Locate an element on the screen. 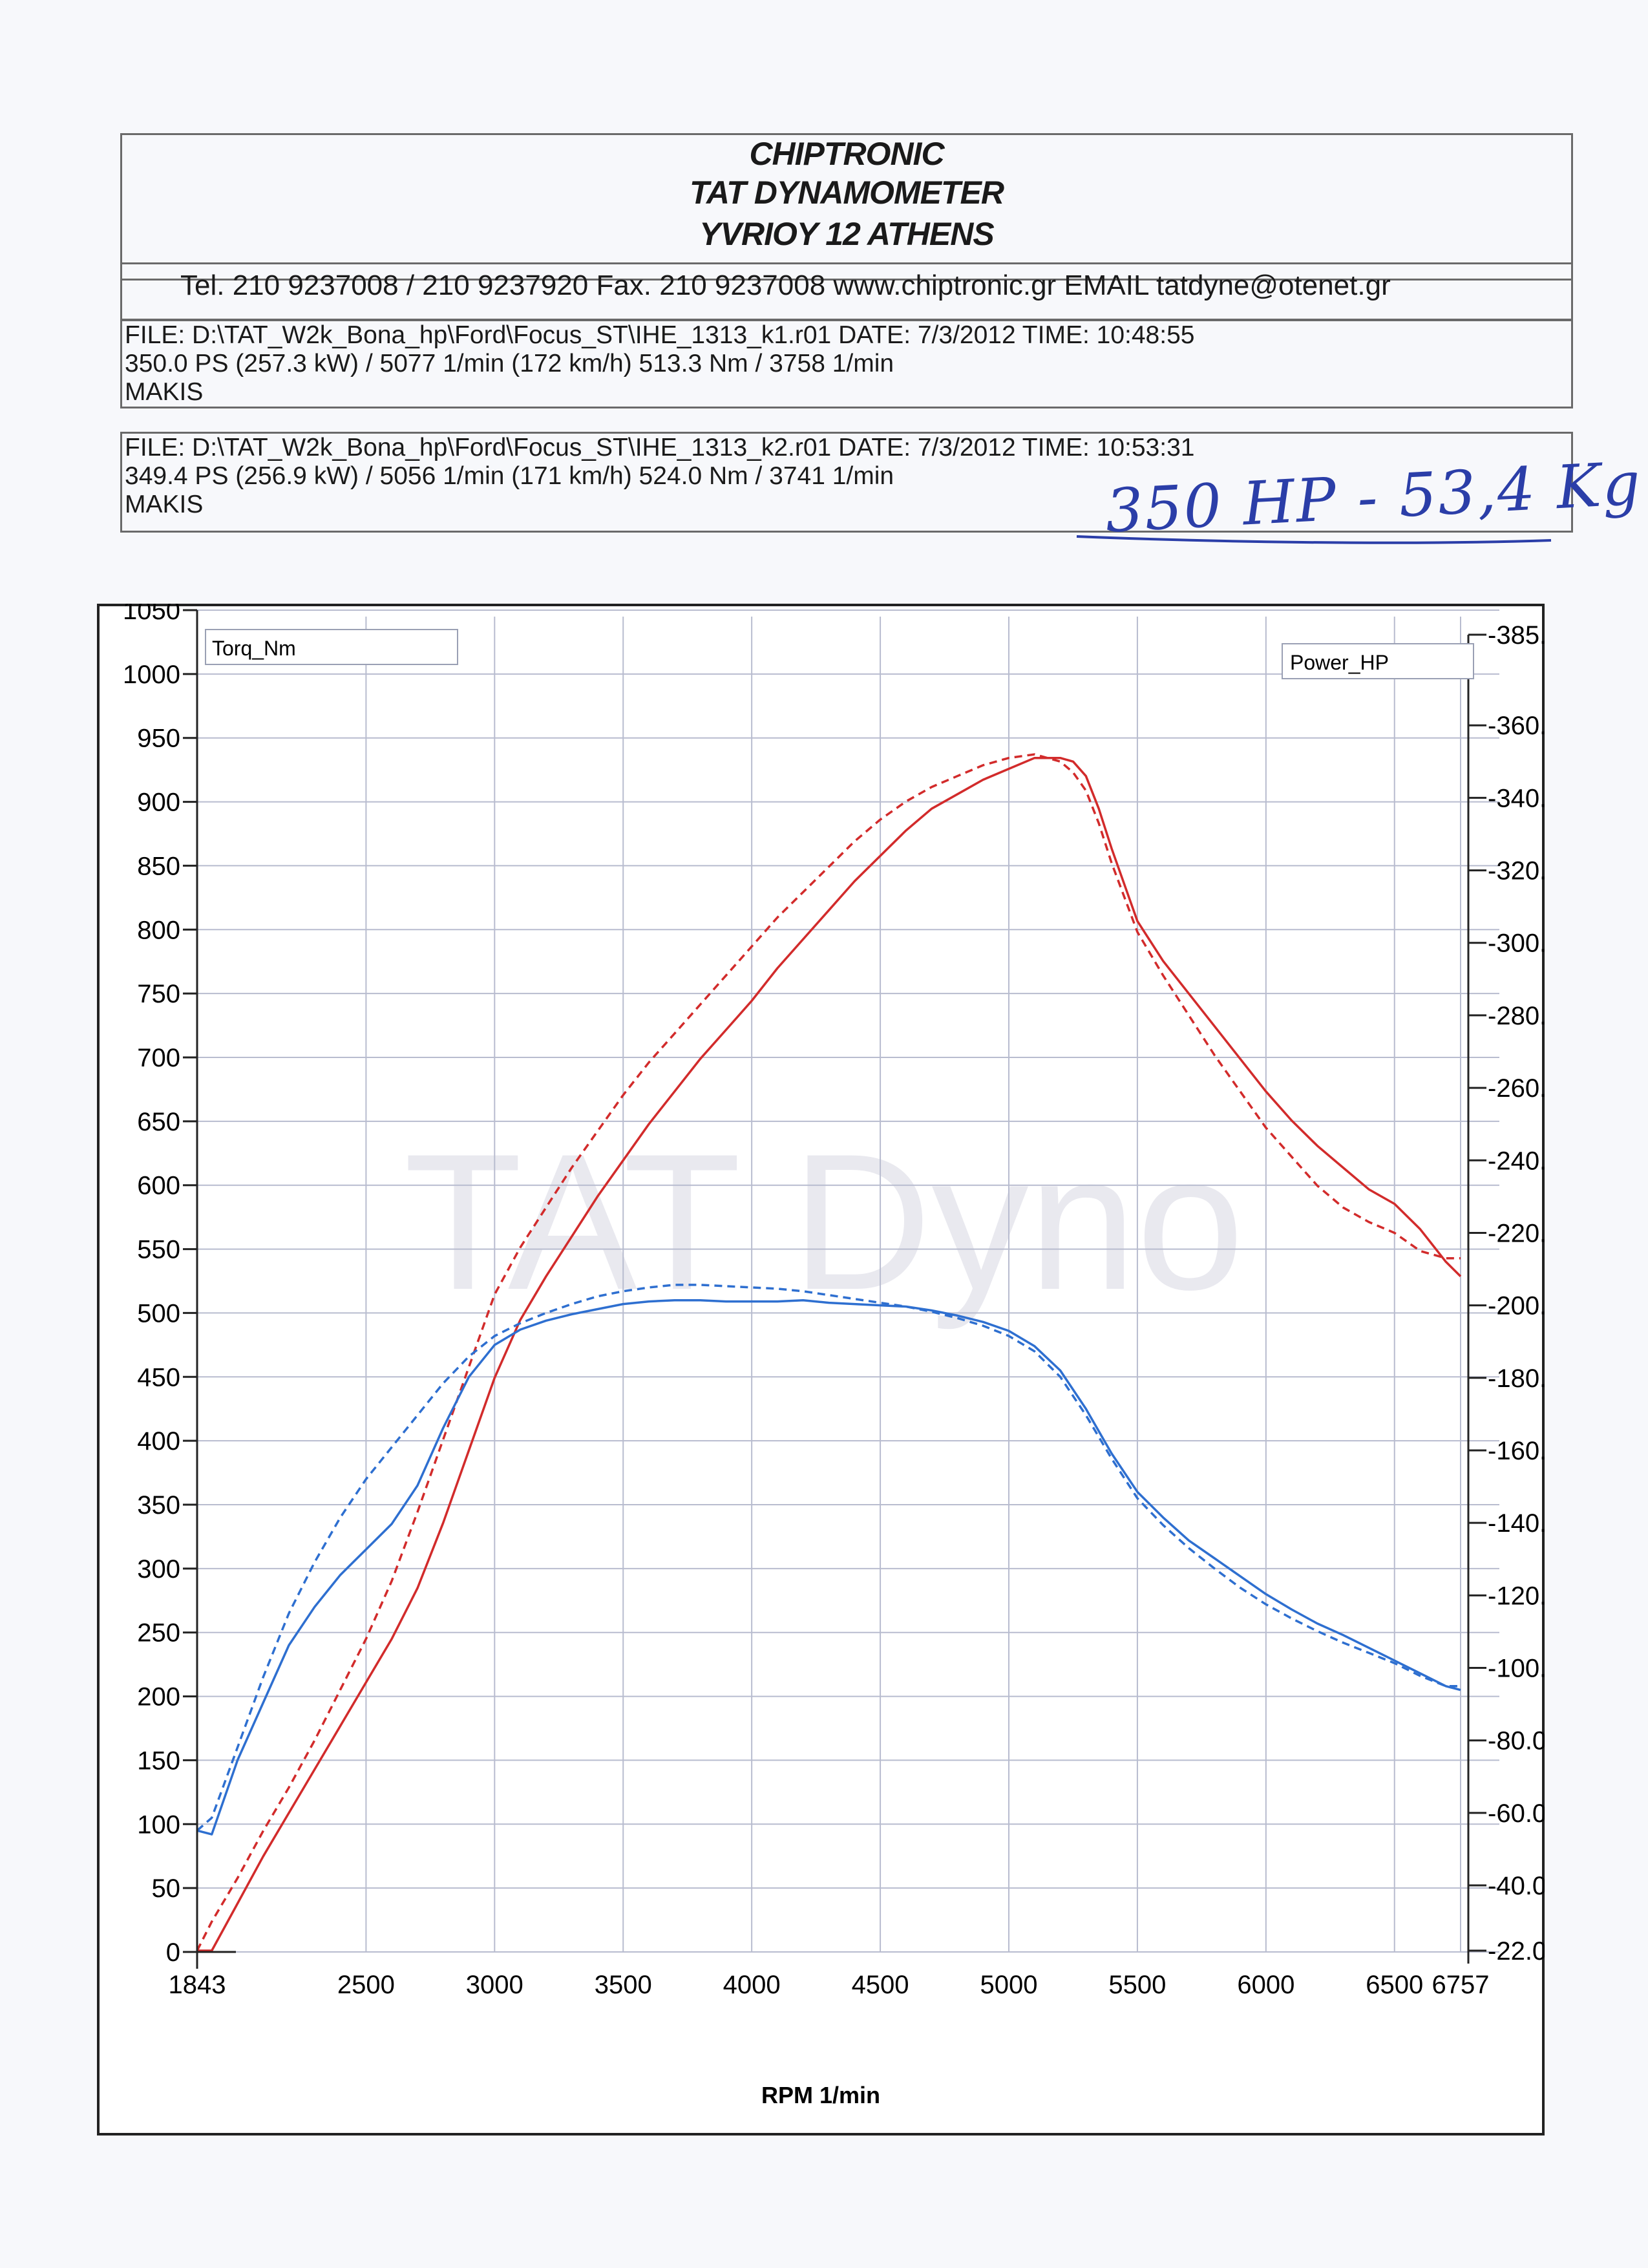  y-left-tick-label: 950 is located at coordinates (158, 739).